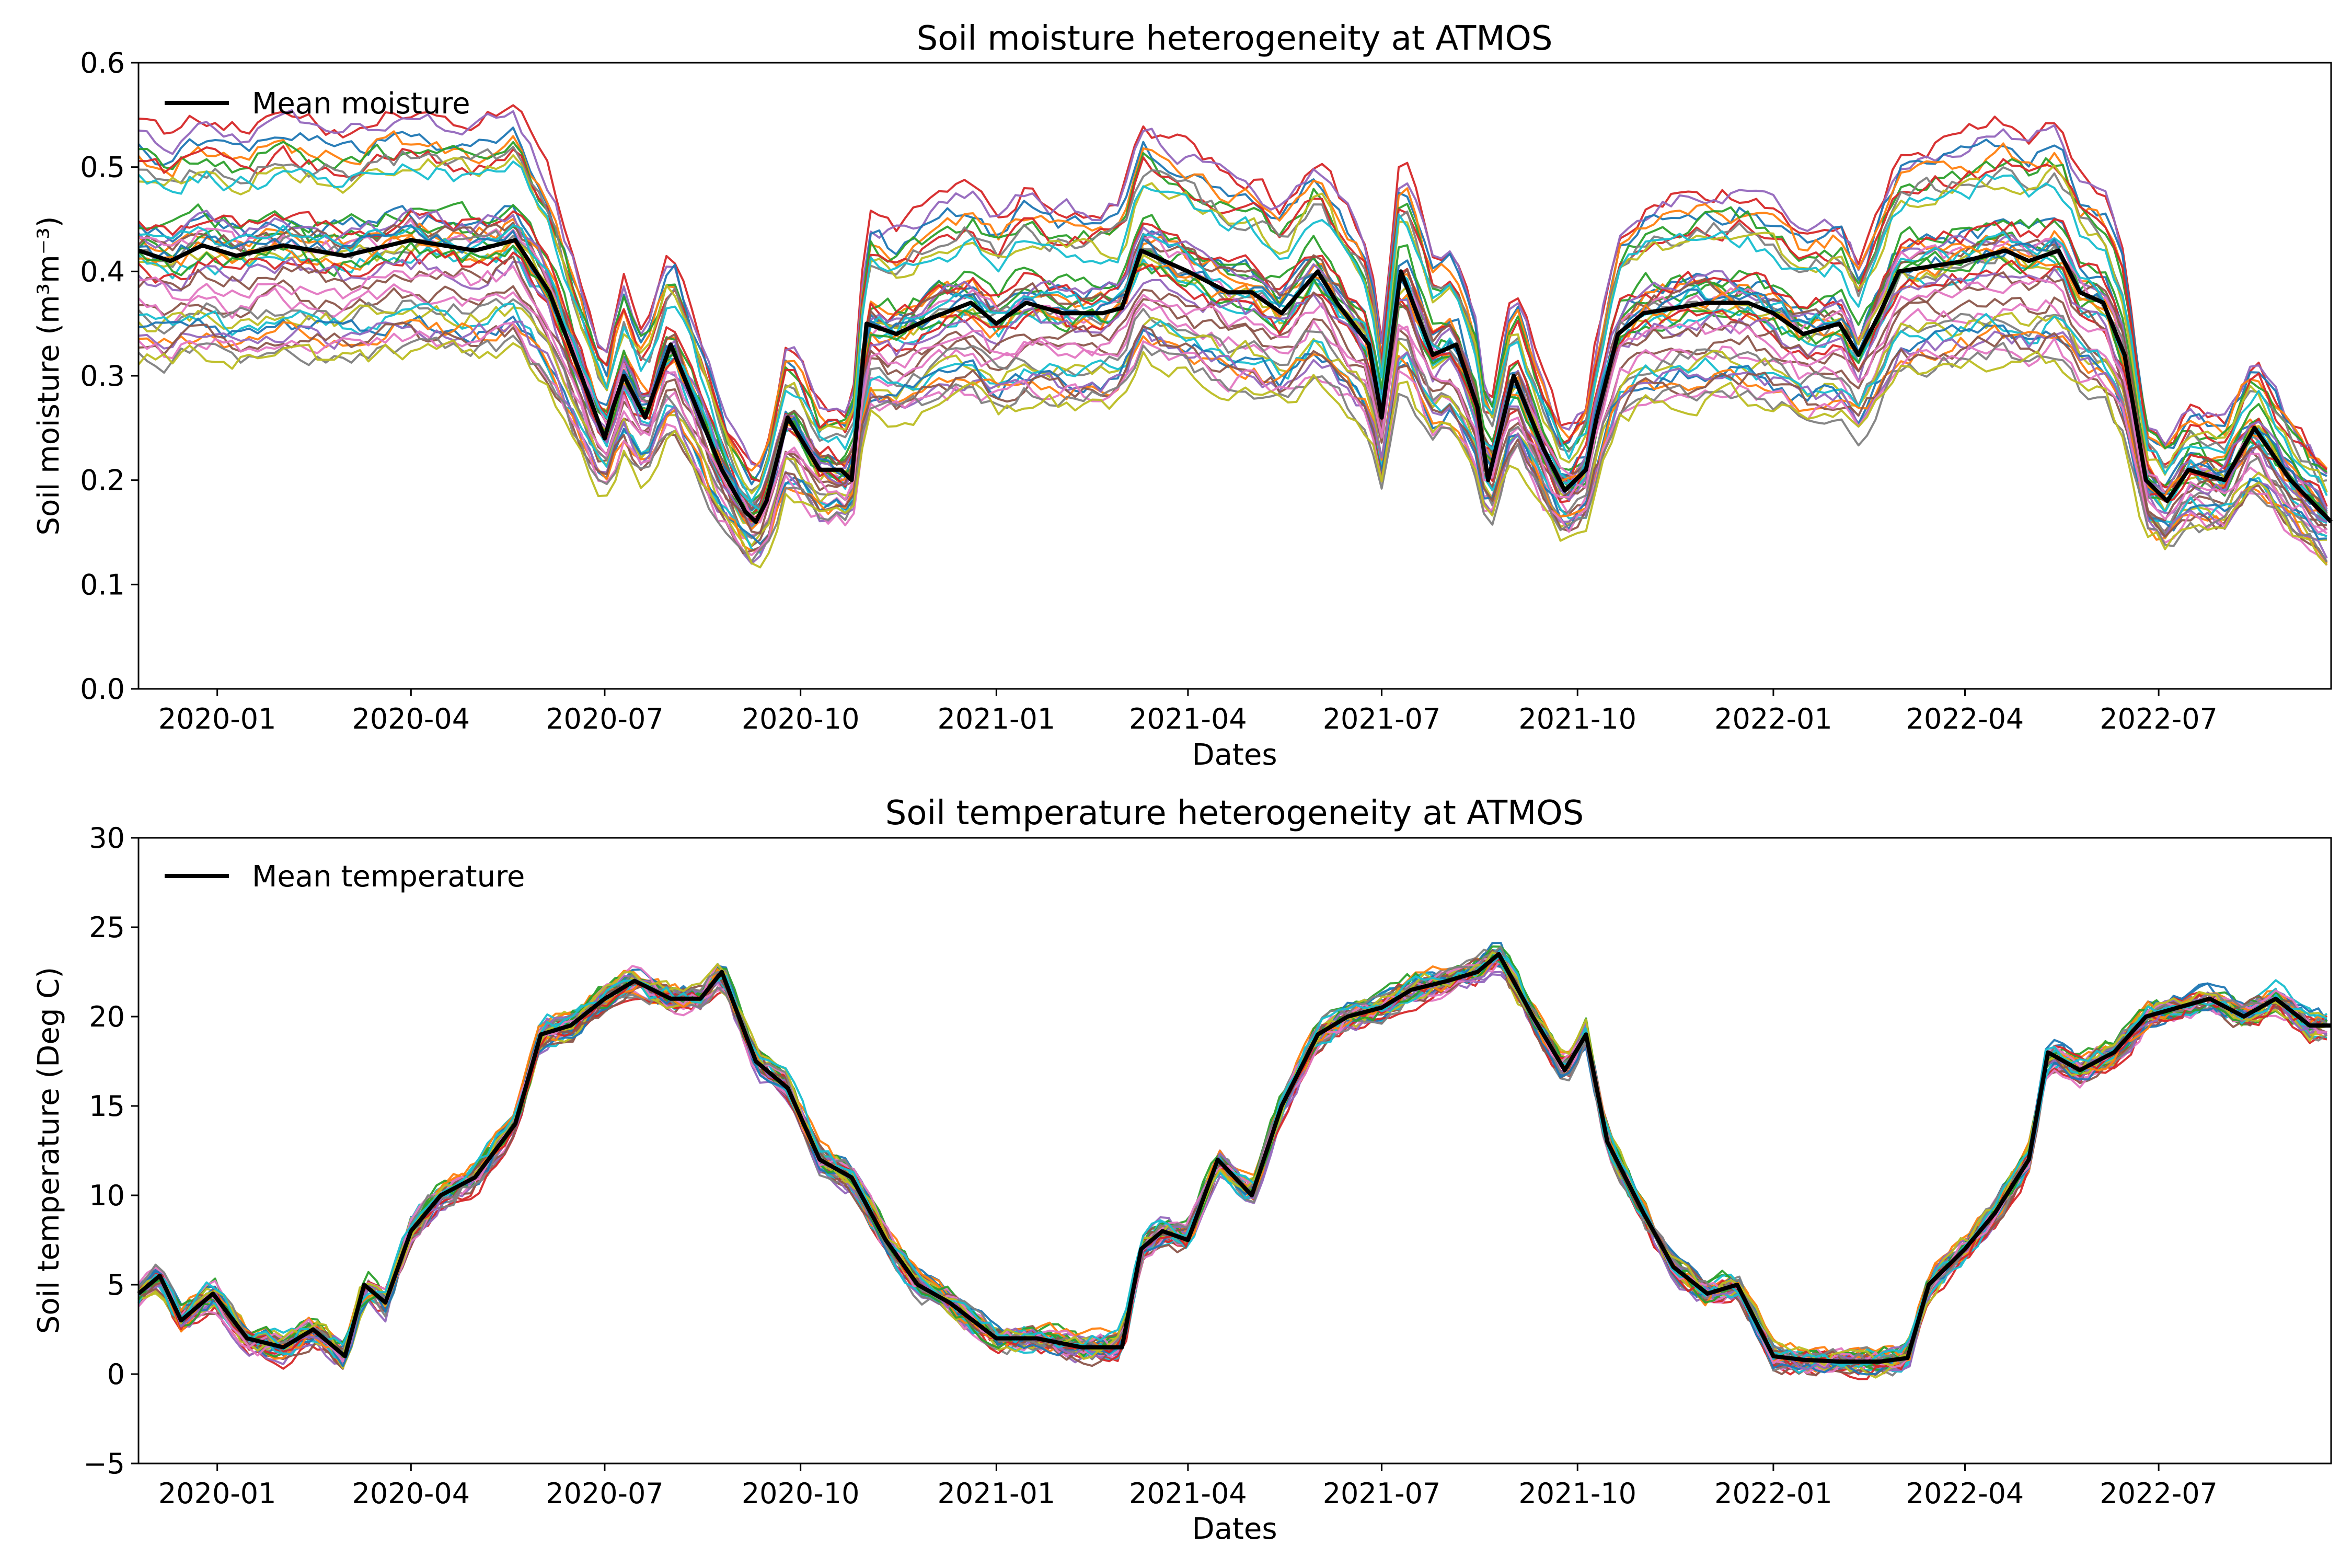  Describe the element at coordinates (1965, 1493) in the screenshot. I see `temperature-x-tick-label: 2022-04` at that location.